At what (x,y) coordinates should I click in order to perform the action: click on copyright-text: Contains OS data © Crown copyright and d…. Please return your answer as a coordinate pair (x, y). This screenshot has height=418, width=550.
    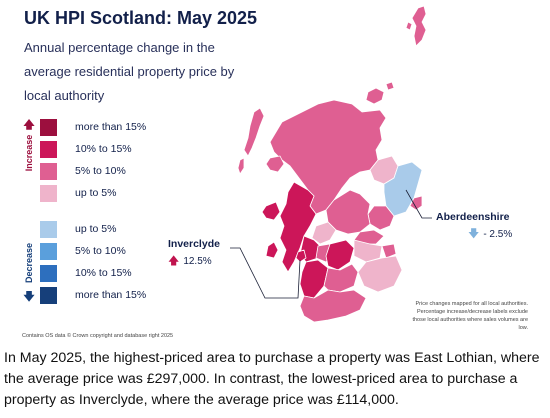
    Looking at the image, I should click on (98, 336).